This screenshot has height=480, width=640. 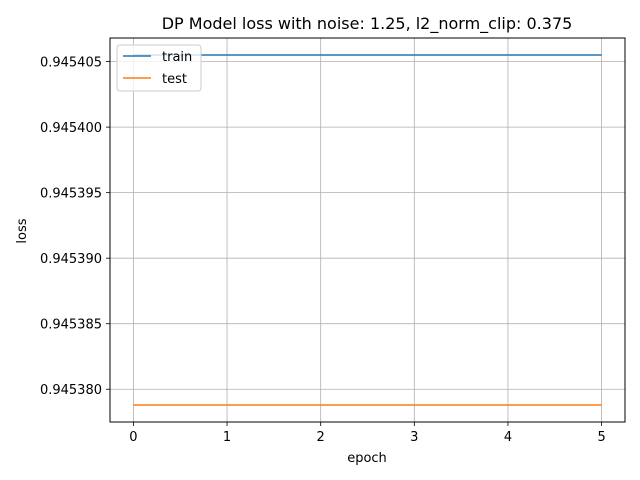 I want to click on x-tick-label: 1, so click(x=227, y=437).